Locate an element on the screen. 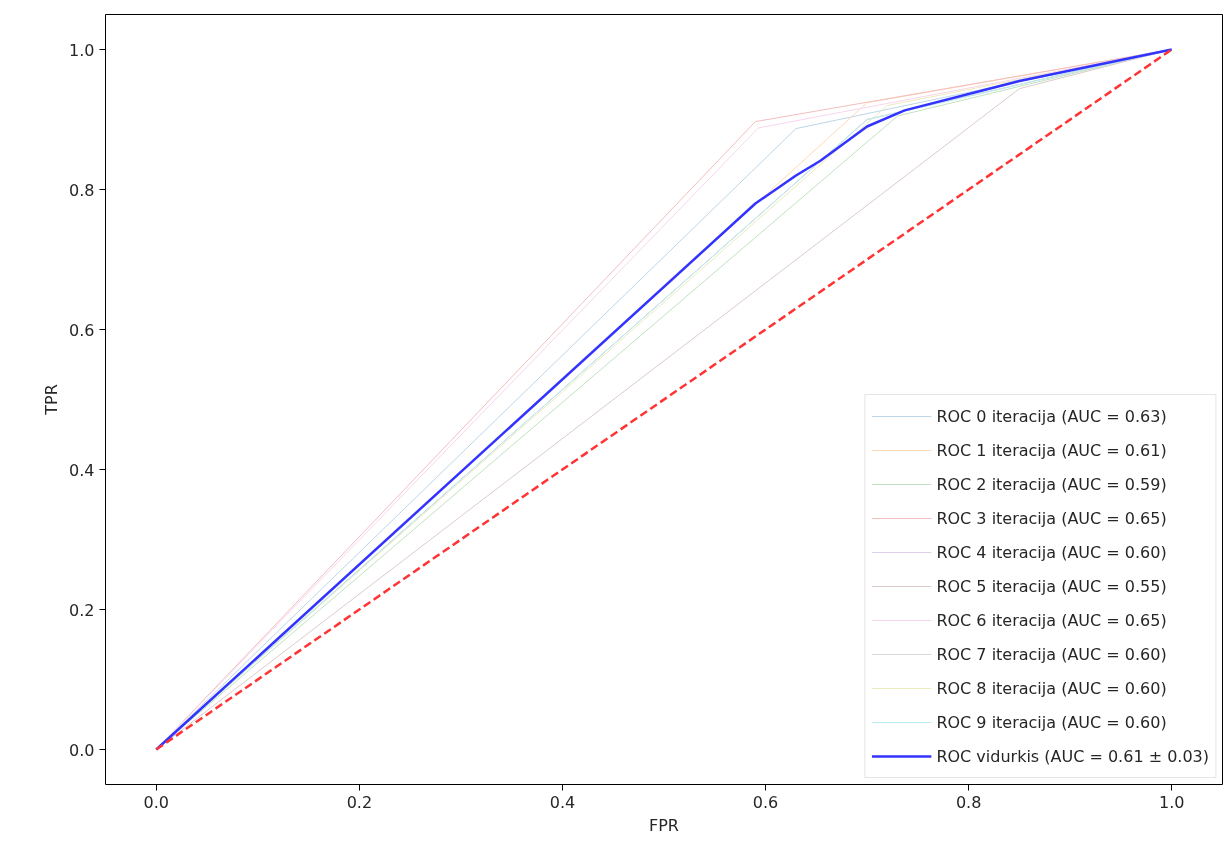 The image size is (1224, 856). legend-label: ROC vidurkis (AUC = 0.61 ± 0.03) is located at coordinates (1072, 756).